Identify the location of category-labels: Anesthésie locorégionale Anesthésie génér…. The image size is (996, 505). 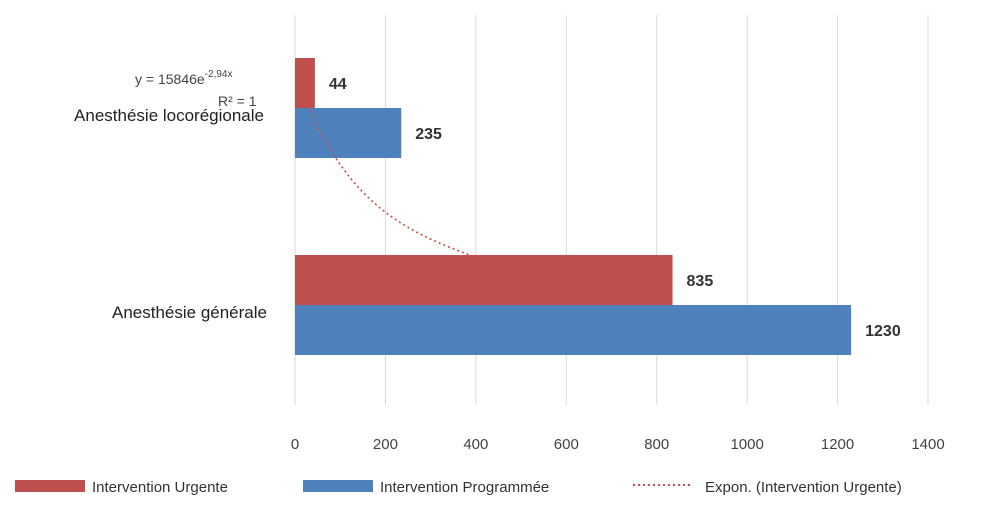
(170, 214).